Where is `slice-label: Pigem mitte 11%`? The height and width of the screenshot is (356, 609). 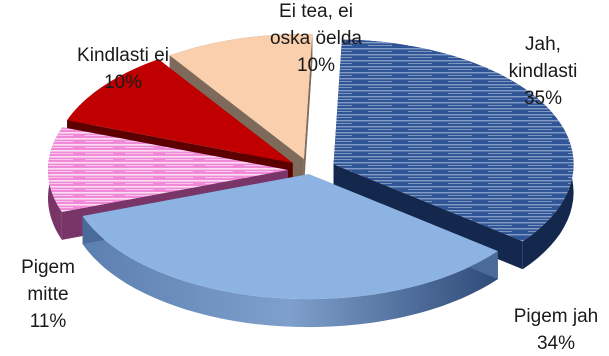
slice-label: Pigem mitte 11% is located at coordinates (48, 294).